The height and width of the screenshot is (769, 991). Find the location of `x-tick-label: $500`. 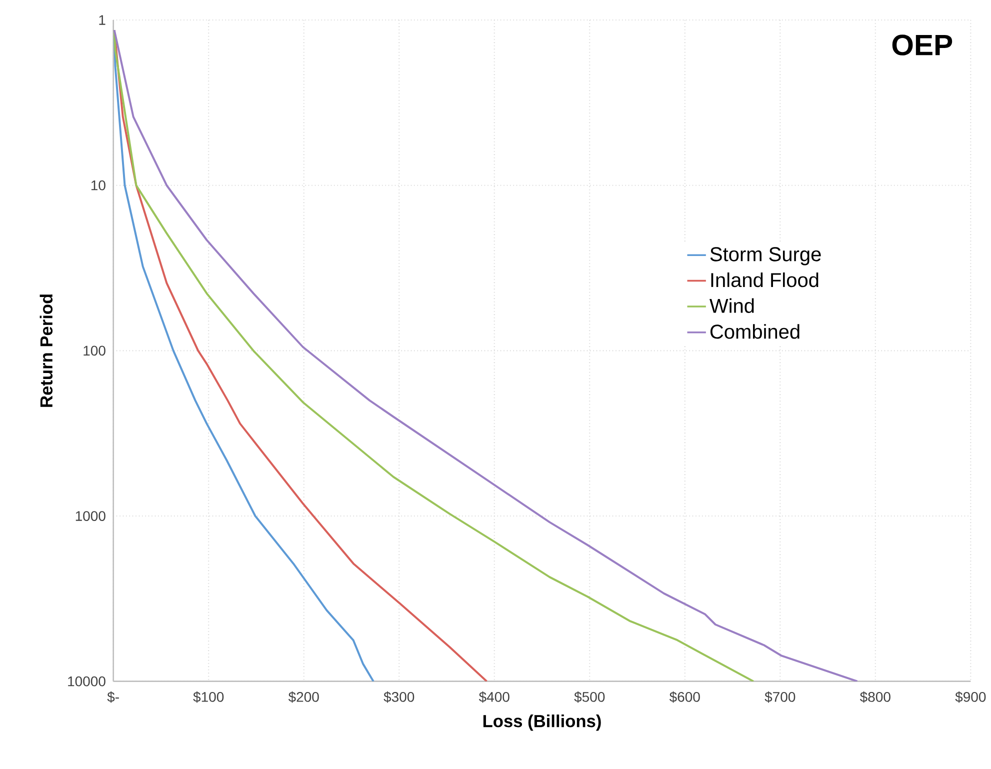

x-tick-label: $500 is located at coordinates (589, 697).